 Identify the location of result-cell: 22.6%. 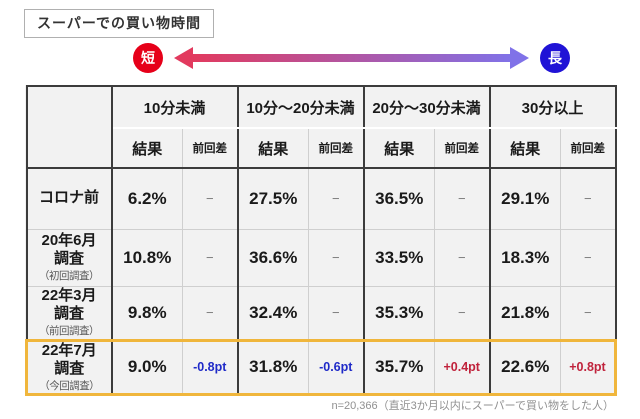
(524, 367).